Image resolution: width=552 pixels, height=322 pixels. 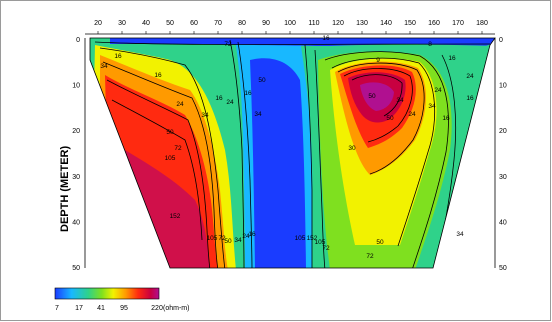 What do you see at coordinates (76, 131) in the screenshot?
I see `left-depth-tick-label: 20` at bounding box center [76, 131].